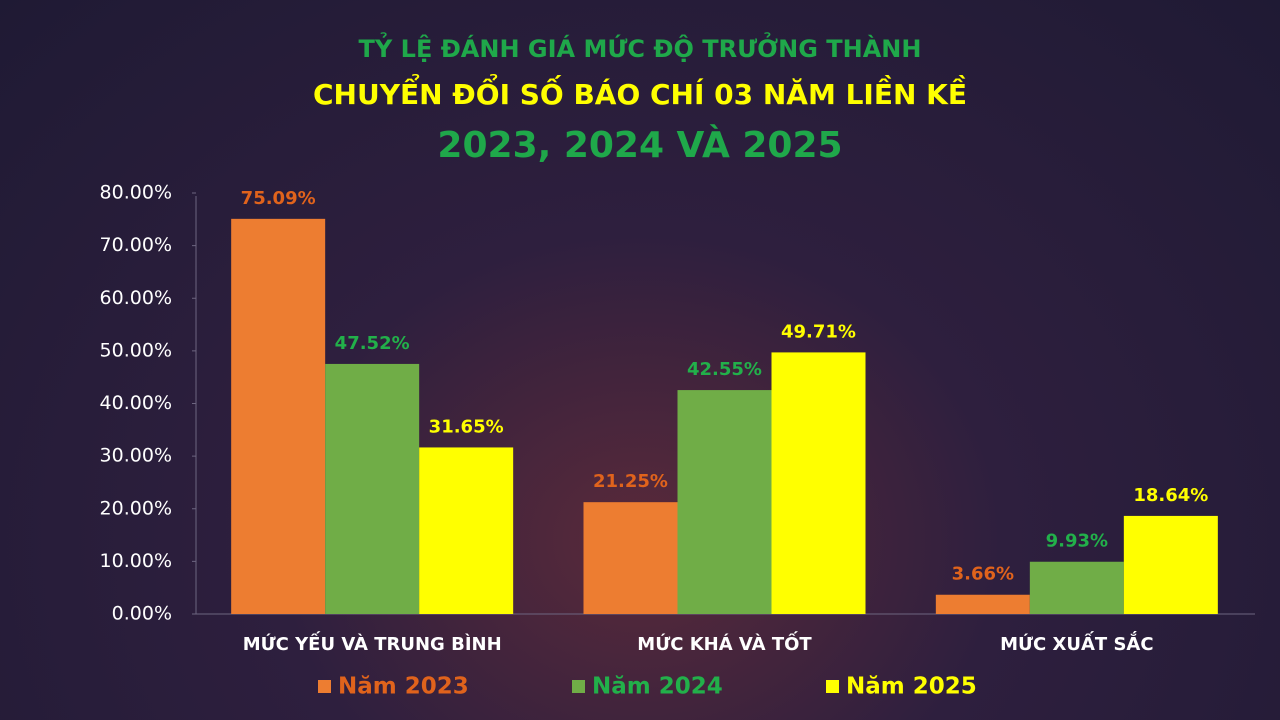  What do you see at coordinates (136, 350) in the screenshot?
I see `y-tick-label: 50.00%` at bounding box center [136, 350].